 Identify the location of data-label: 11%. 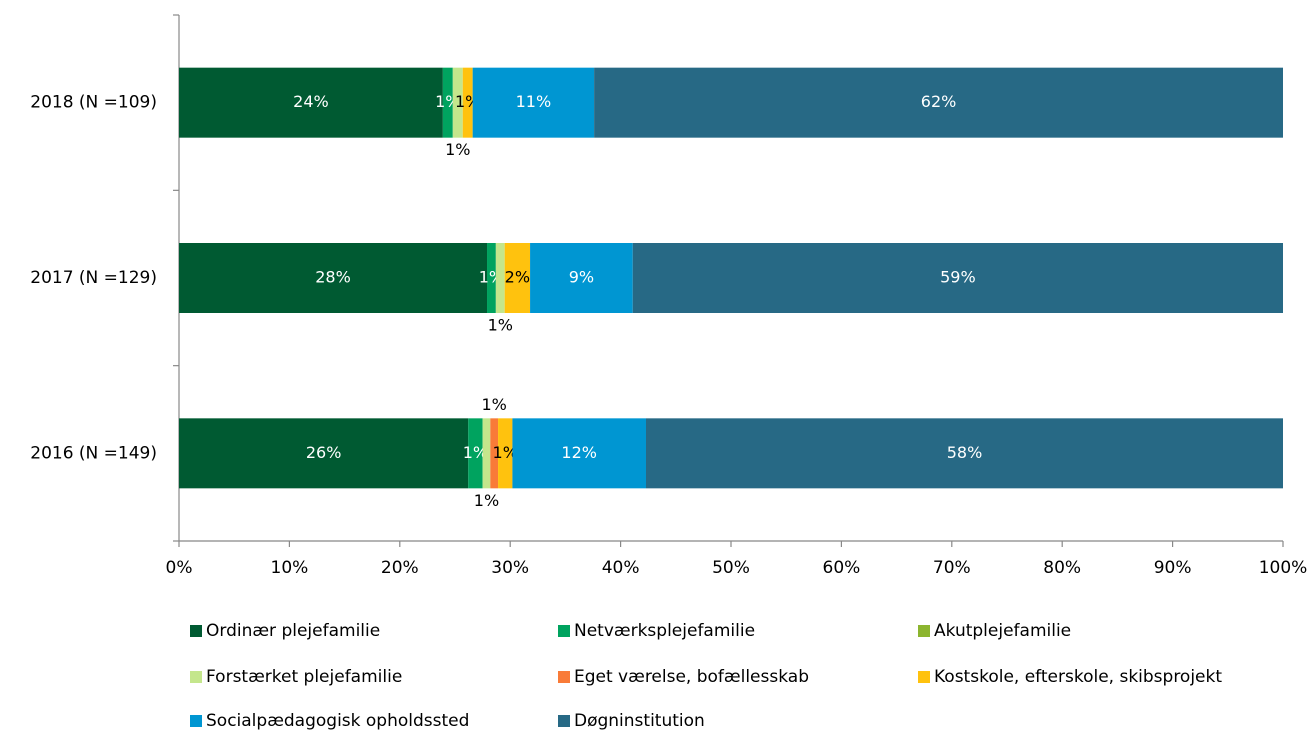
(534, 101).